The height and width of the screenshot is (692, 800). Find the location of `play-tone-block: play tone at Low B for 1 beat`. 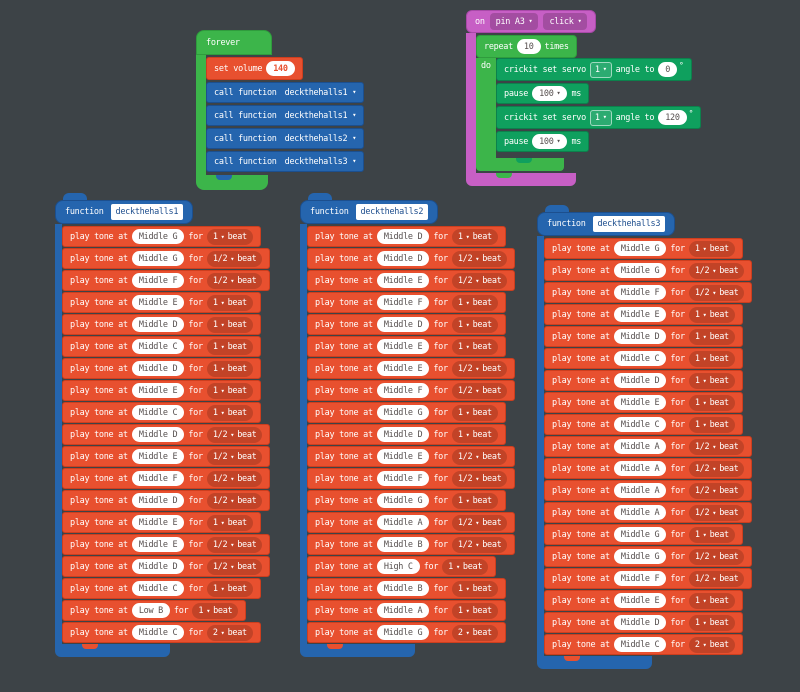

play-tone-block: play tone at Low B for 1 beat is located at coordinates (154, 610).